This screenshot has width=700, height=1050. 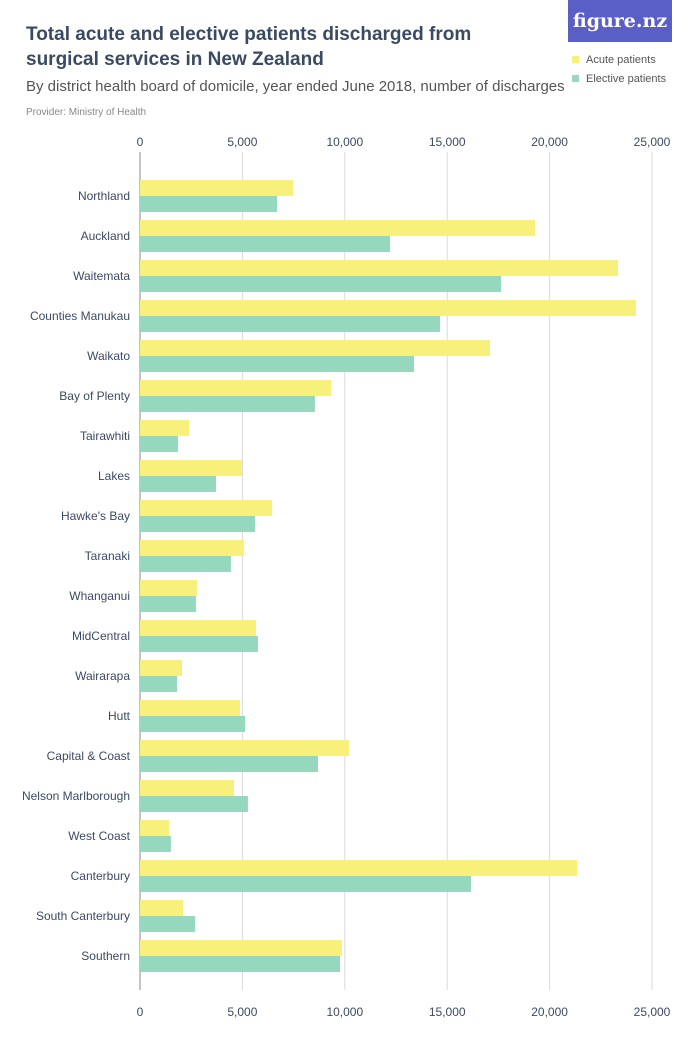 I want to click on category-label: Capital & Coast, so click(x=89, y=756).